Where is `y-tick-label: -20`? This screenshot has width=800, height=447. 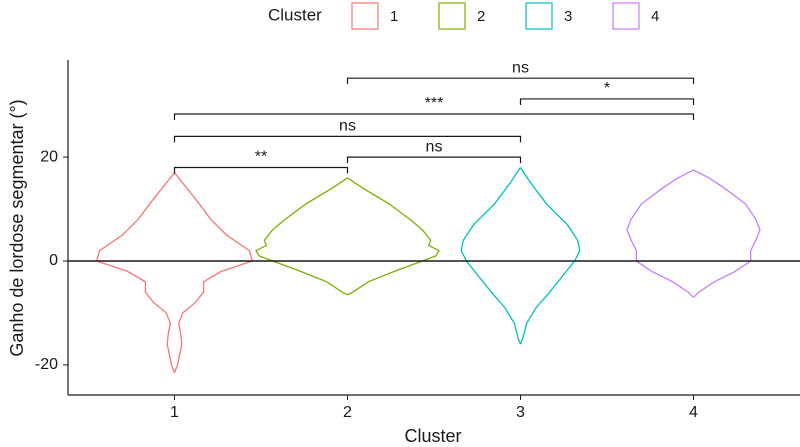
y-tick-label: -20 is located at coordinates (46, 364).